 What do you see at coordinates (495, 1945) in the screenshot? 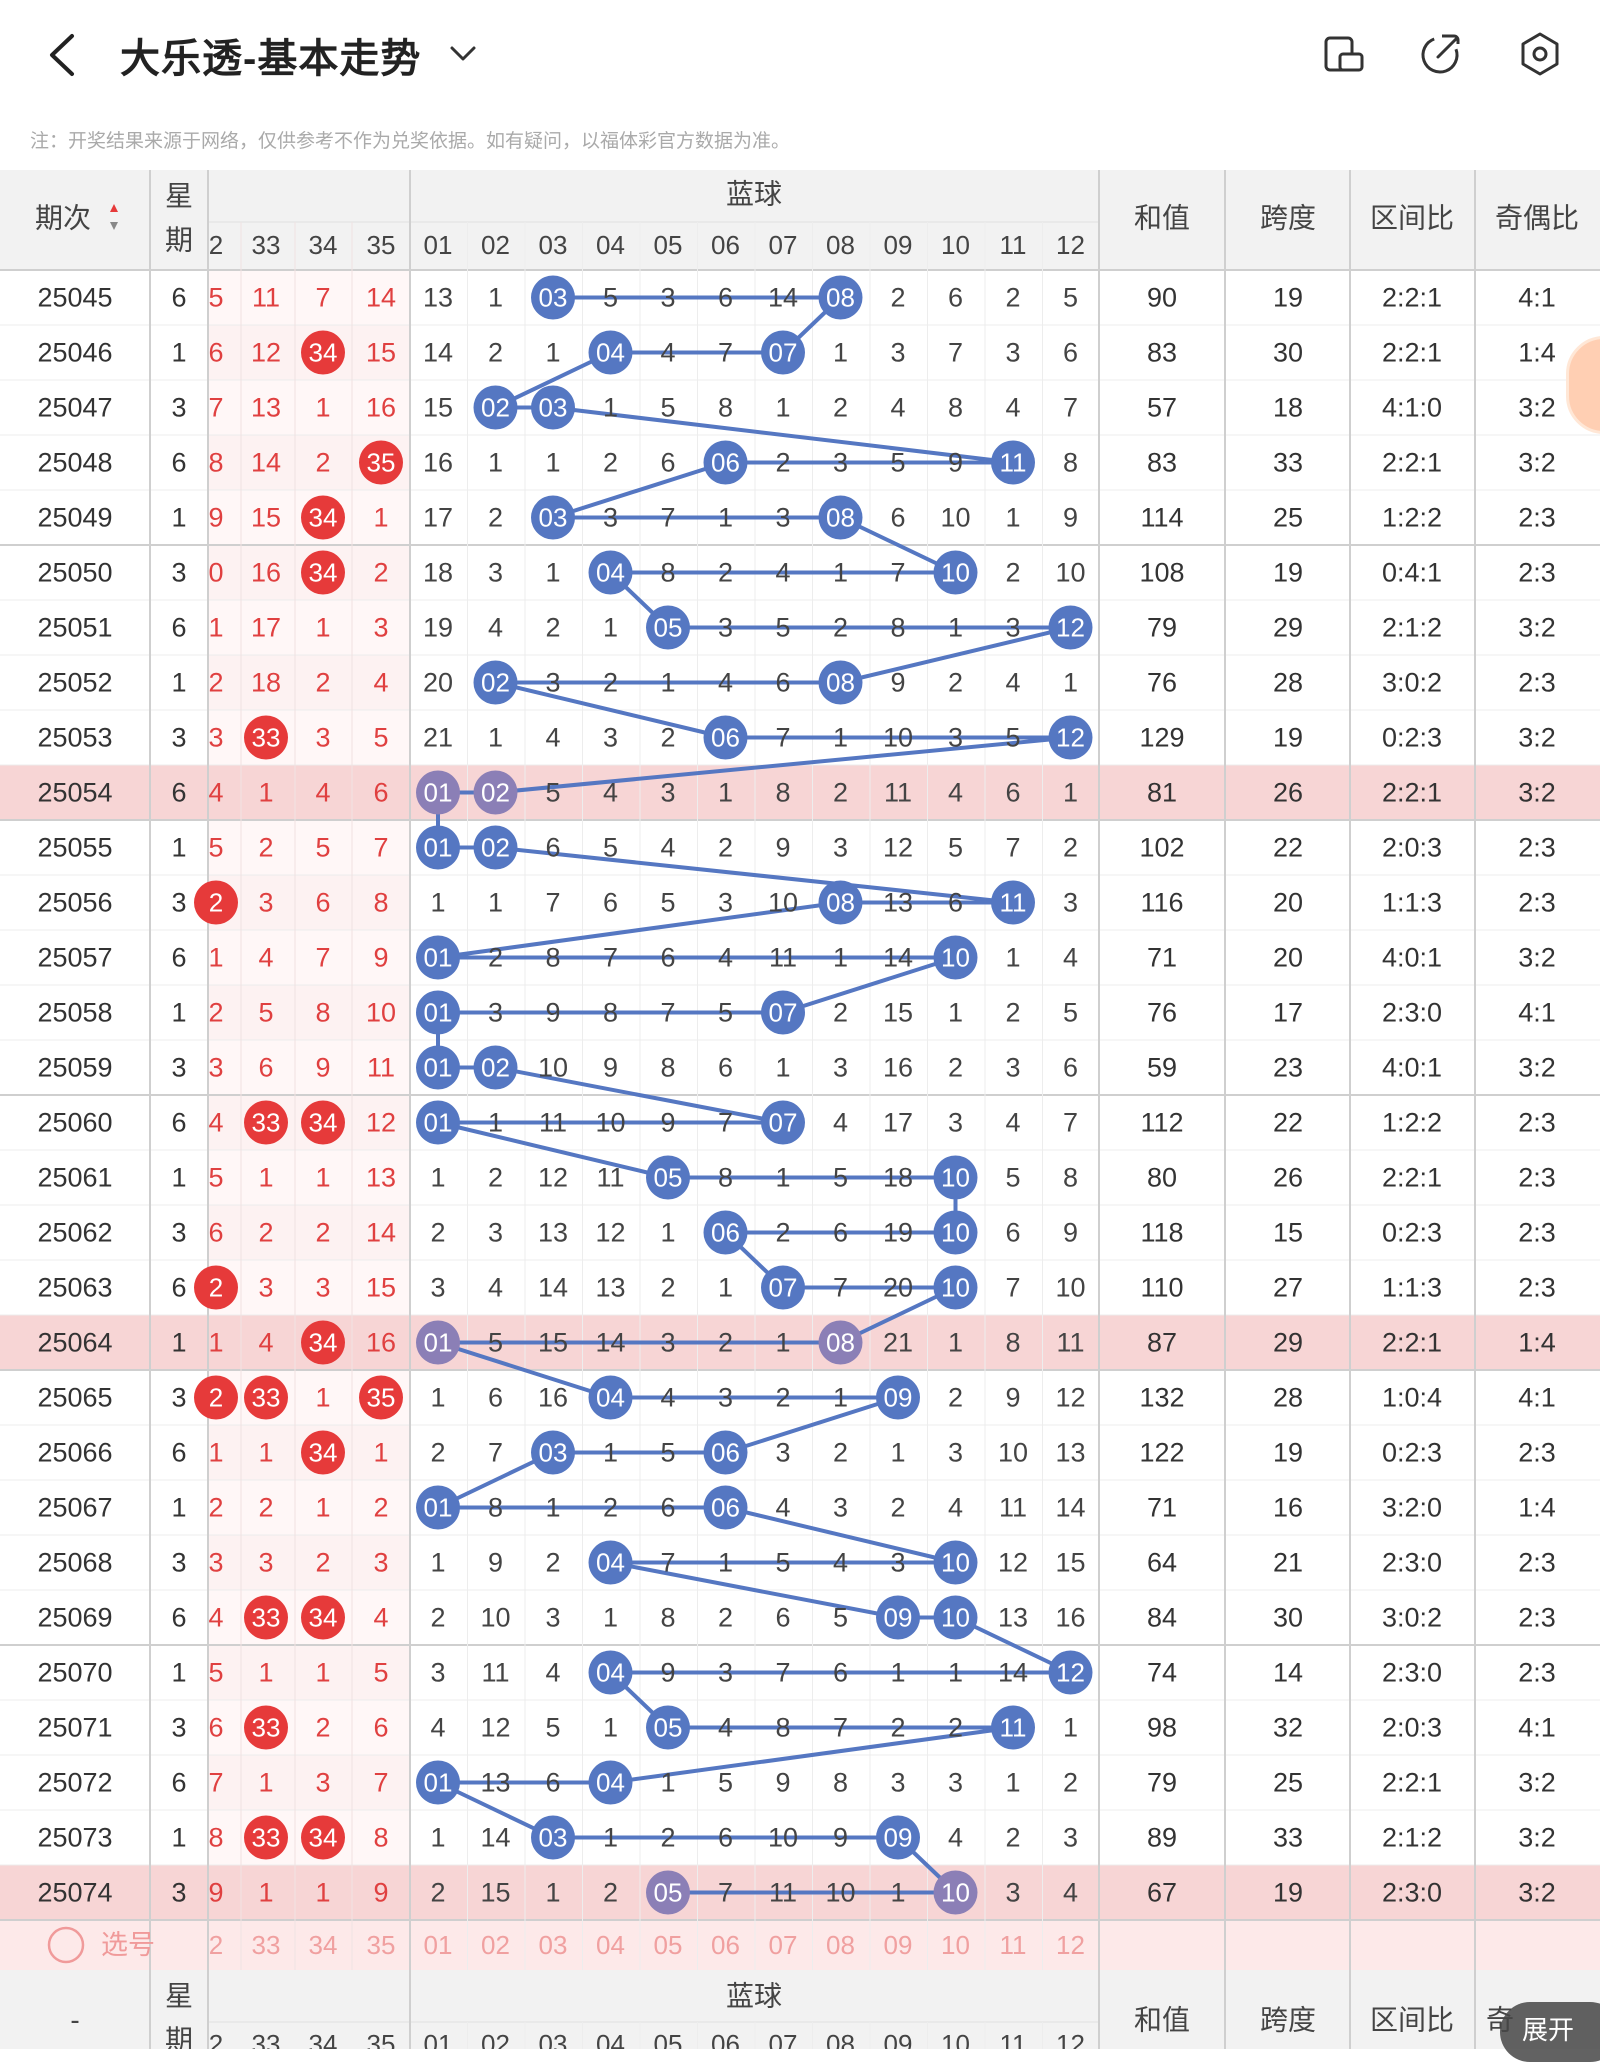
I see `select-blue-number: 02` at bounding box center [495, 1945].